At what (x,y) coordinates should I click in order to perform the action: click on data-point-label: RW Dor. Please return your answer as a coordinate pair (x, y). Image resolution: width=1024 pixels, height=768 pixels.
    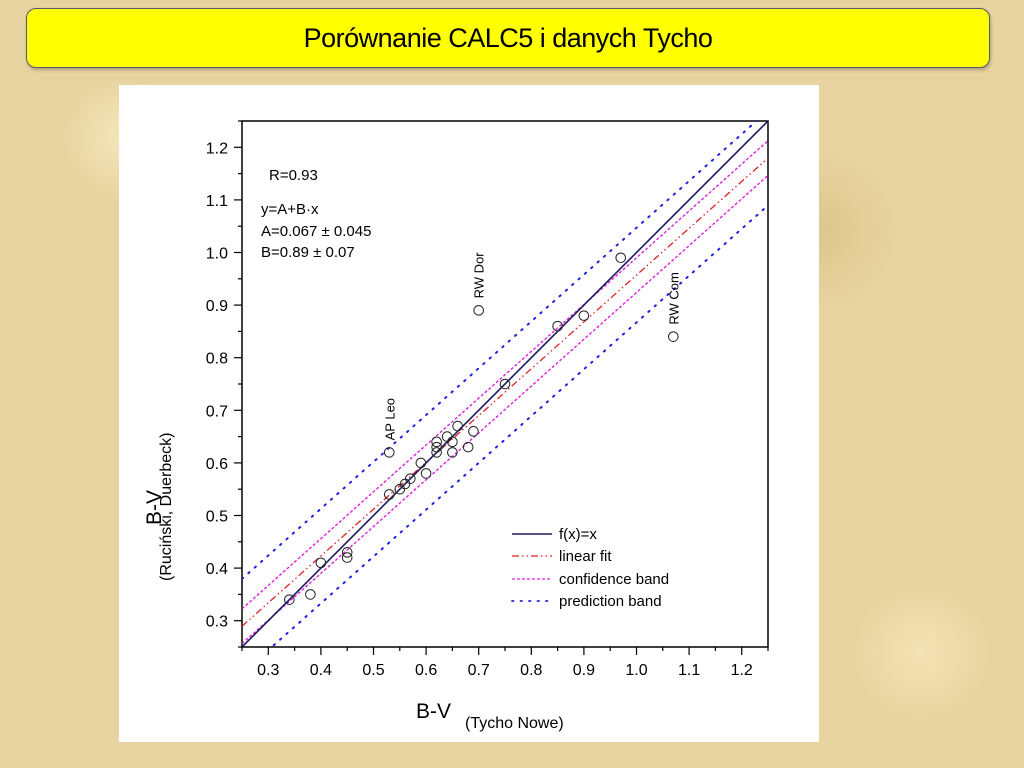
    Looking at the image, I should click on (479, 275).